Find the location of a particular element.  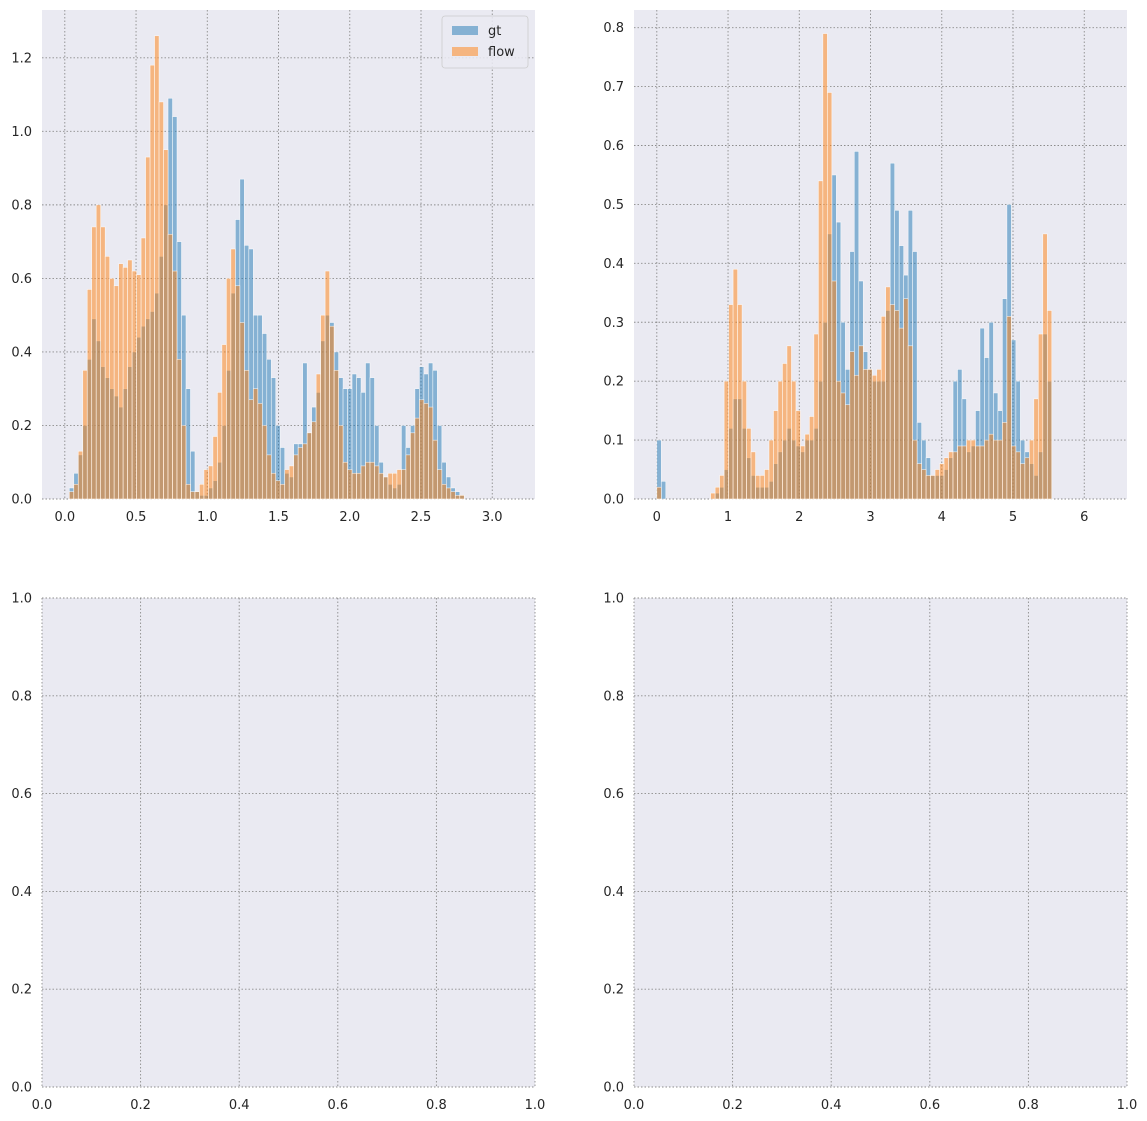

x-tick-label: 3 is located at coordinates (870, 517).